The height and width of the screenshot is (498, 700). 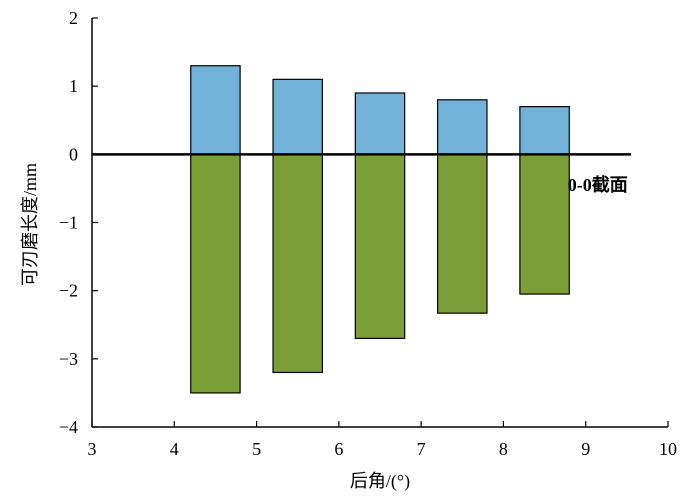 What do you see at coordinates (668, 449) in the screenshot?
I see `x-tick-label: 10` at bounding box center [668, 449].